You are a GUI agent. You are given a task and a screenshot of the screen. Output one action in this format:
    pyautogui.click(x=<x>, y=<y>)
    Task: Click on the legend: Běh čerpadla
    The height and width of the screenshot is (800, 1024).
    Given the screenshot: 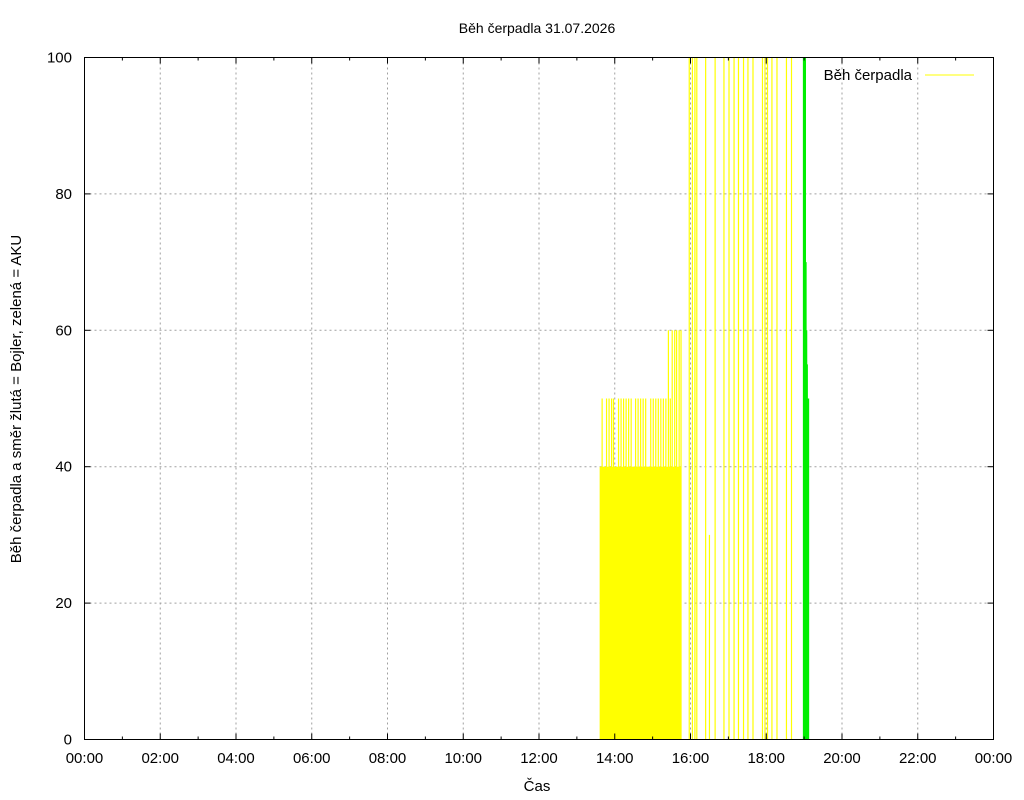 What is the action you would take?
    pyautogui.click(x=899, y=75)
    